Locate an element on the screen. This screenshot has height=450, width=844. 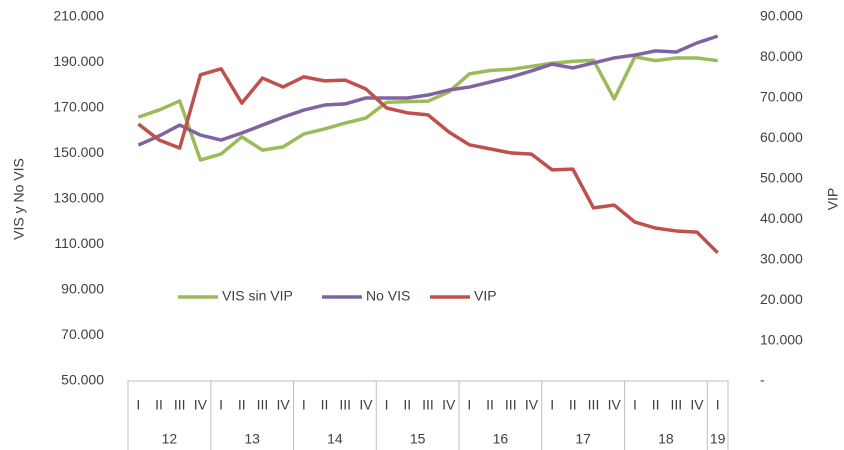
y2-tick-label: - is located at coordinates (762, 380).